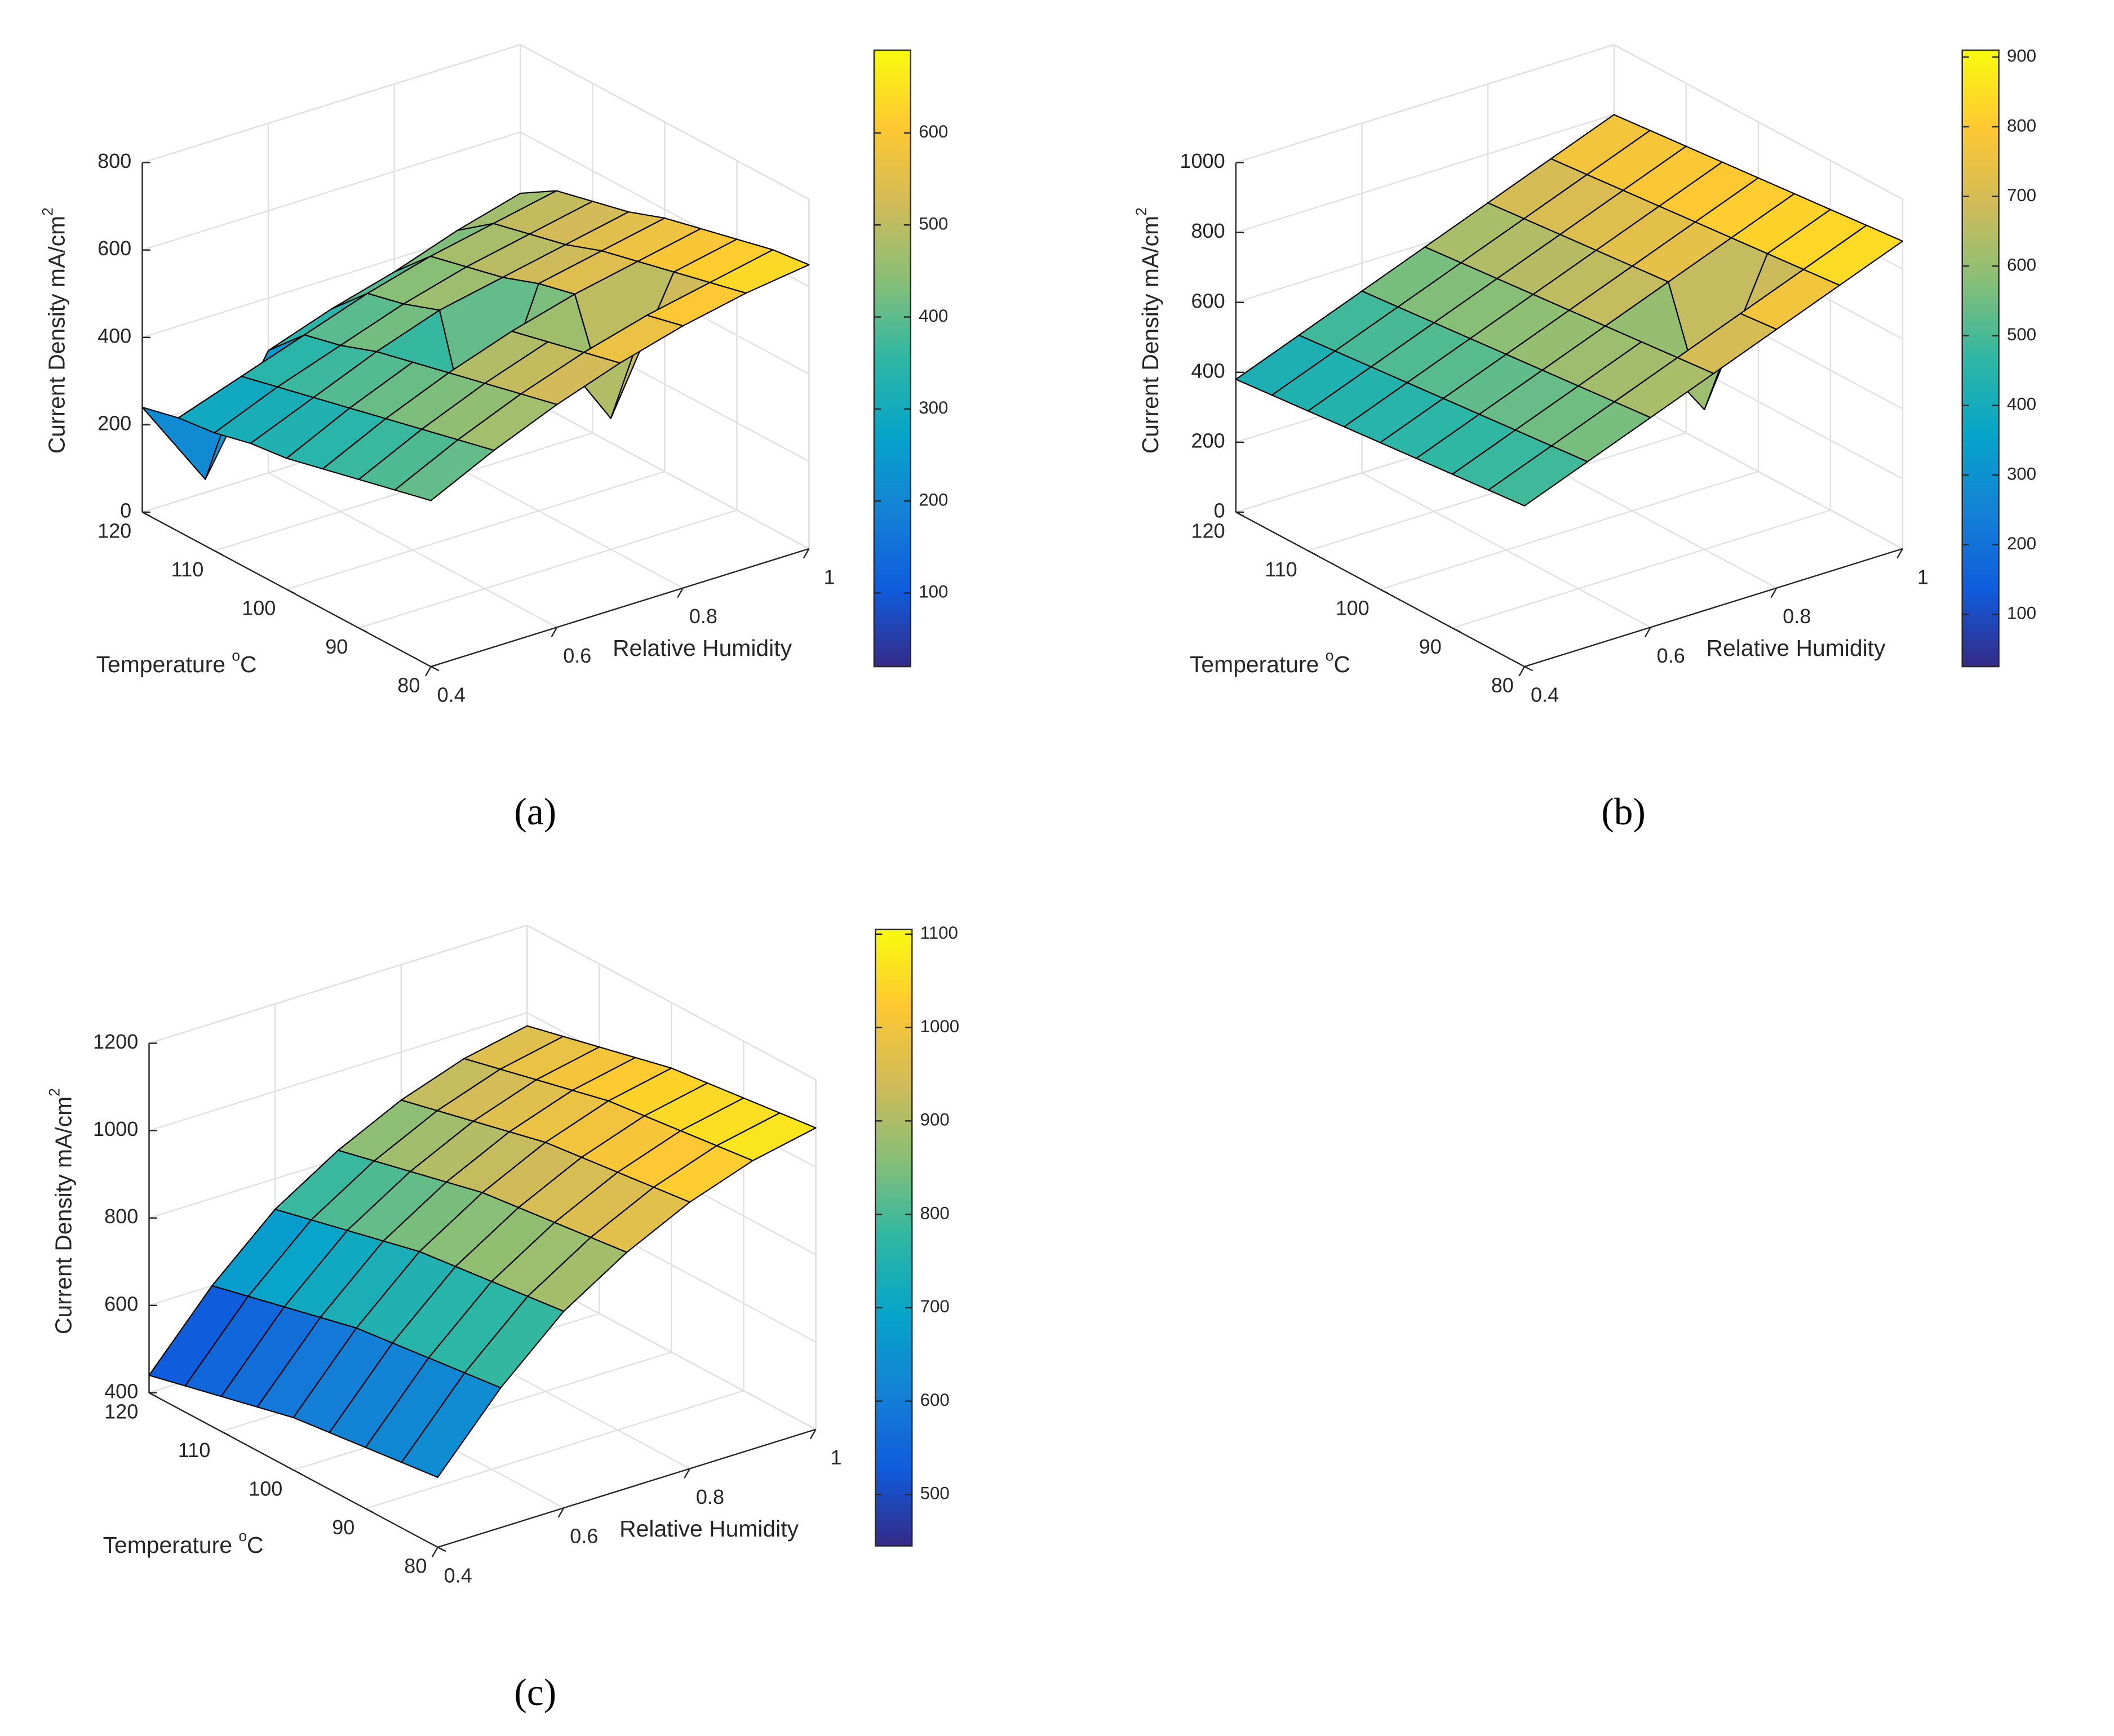 The height and width of the screenshot is (1736, 2114). What do you see at coordinates (2021, 613) in the screenshot?
I see `colorbar-tick-label: 100` at bounding box center [2021, 613].